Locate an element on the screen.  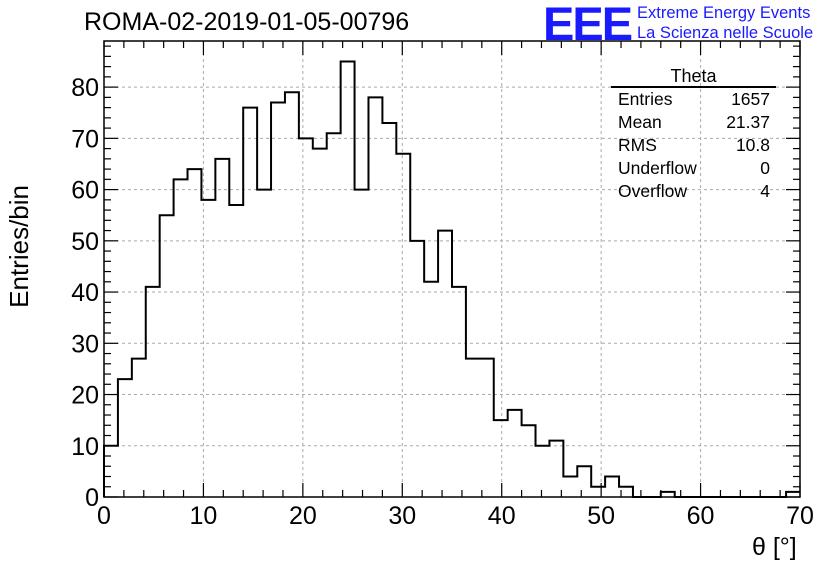
y-tick-label: 60 is located at coordinates (85, 191).